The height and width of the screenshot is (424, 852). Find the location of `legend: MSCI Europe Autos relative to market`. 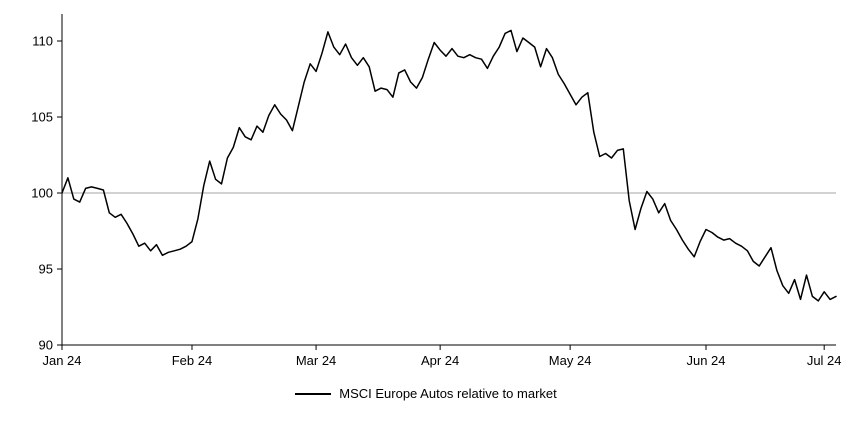

legend: MSCI Europe Autos relative to market is located at coordinates (426, 393).